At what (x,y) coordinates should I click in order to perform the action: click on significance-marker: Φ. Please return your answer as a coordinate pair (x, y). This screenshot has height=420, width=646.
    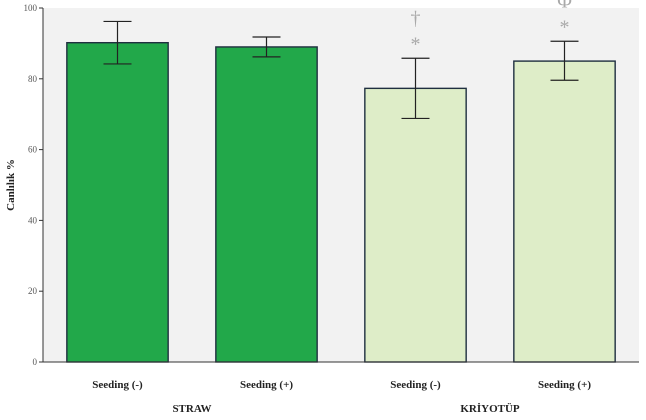
    Looking at the image, I should click on (564, 6).